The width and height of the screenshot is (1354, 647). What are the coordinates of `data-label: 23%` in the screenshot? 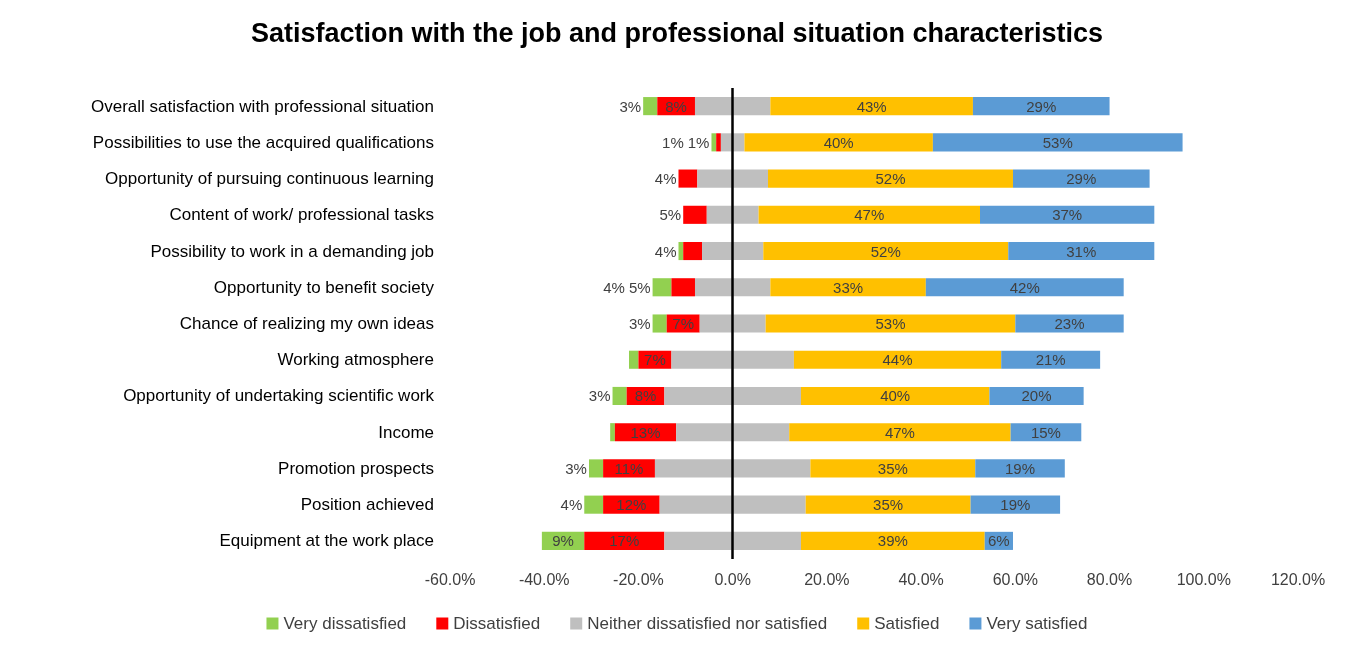 It's located at (1069, 323).